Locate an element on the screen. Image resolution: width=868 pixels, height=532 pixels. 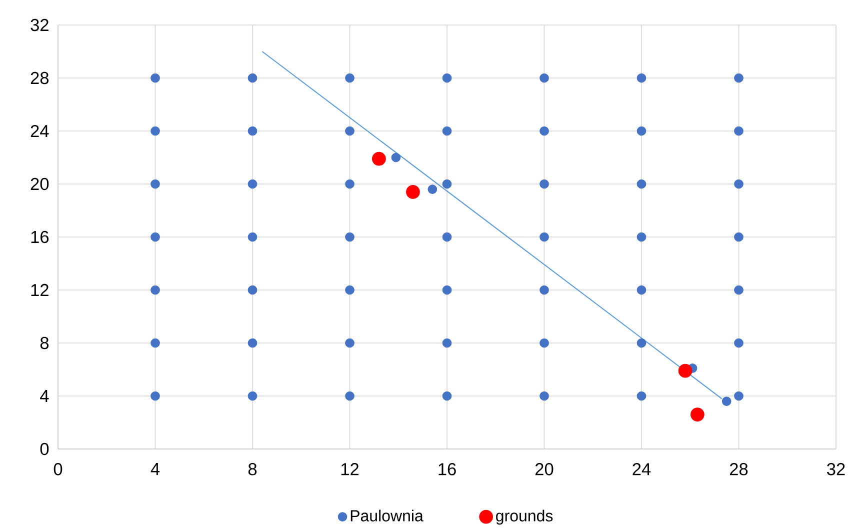
y-tick-label: 28 is located at coordinates (39, 78).